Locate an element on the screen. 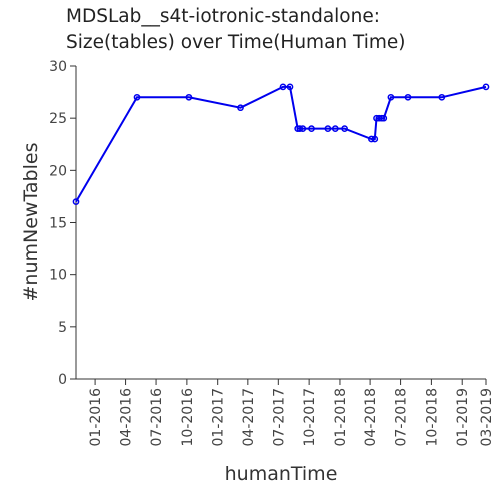  y-axis-ticks: 0 5 10 15 20 25 30 is located at coordinates (62, 223).